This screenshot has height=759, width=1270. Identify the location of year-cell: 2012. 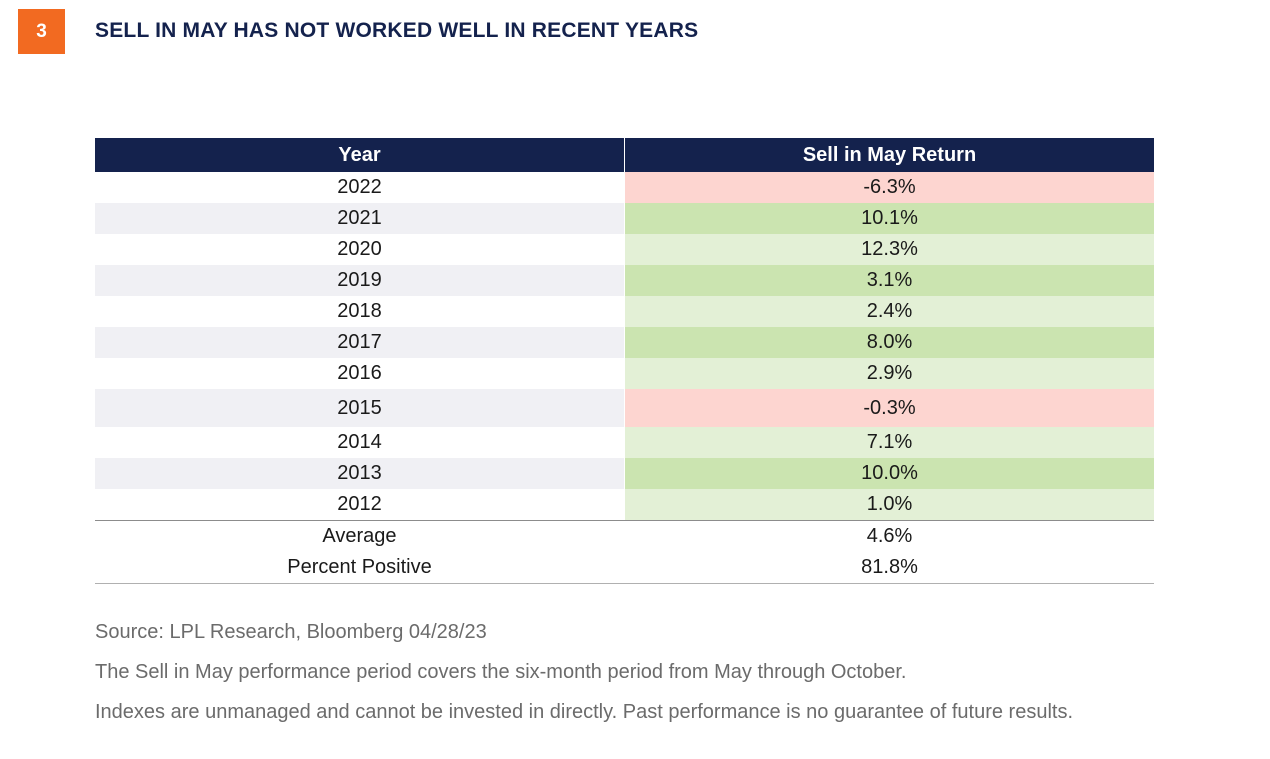
(359, 504).